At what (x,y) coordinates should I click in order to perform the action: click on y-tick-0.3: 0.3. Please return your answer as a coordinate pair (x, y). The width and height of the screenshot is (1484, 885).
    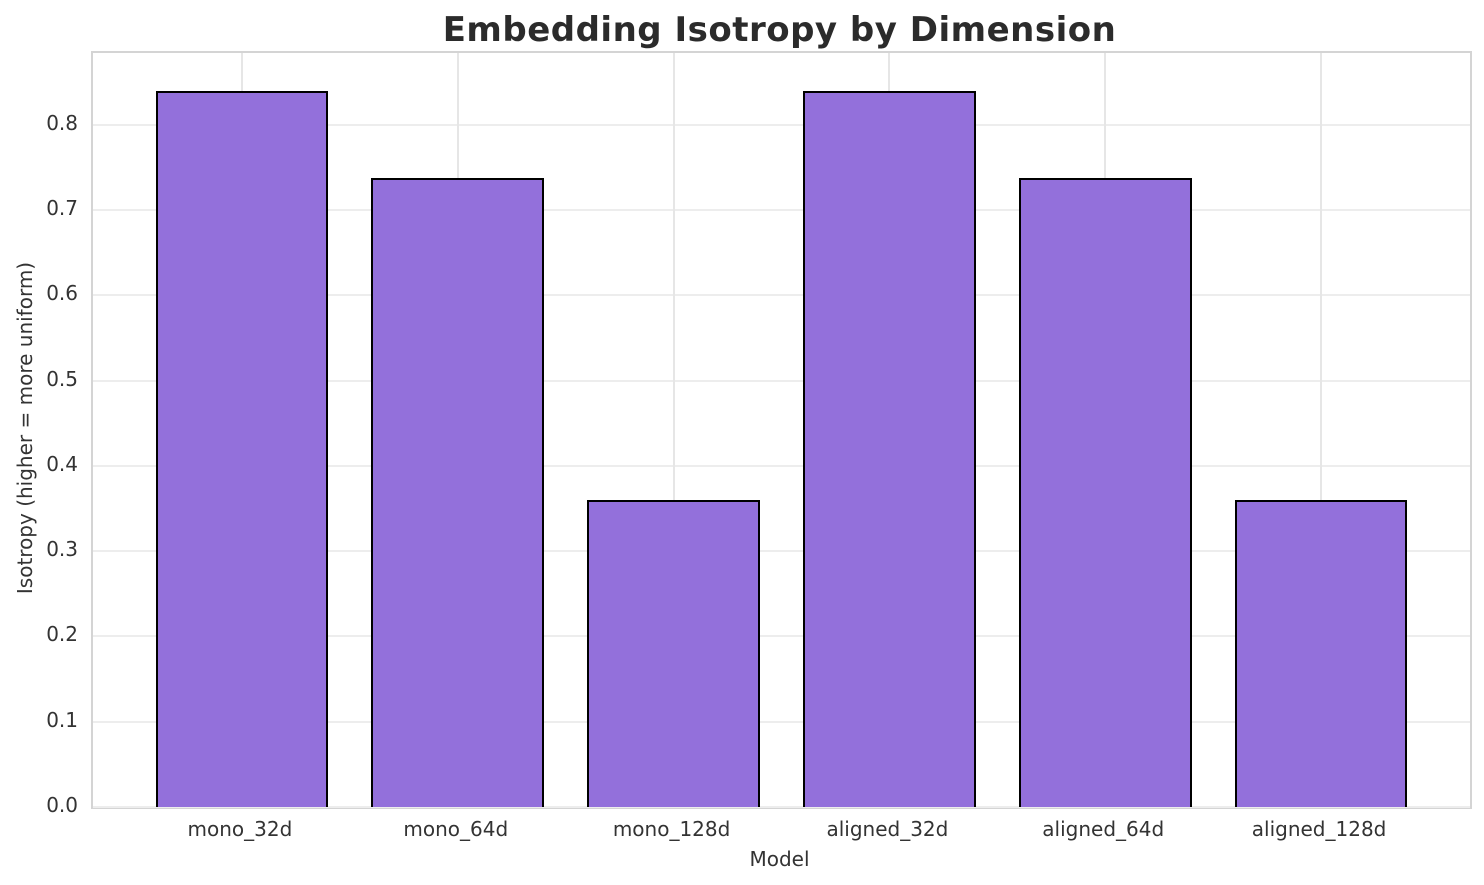
    Looking at the image, I should click on (62, 549).